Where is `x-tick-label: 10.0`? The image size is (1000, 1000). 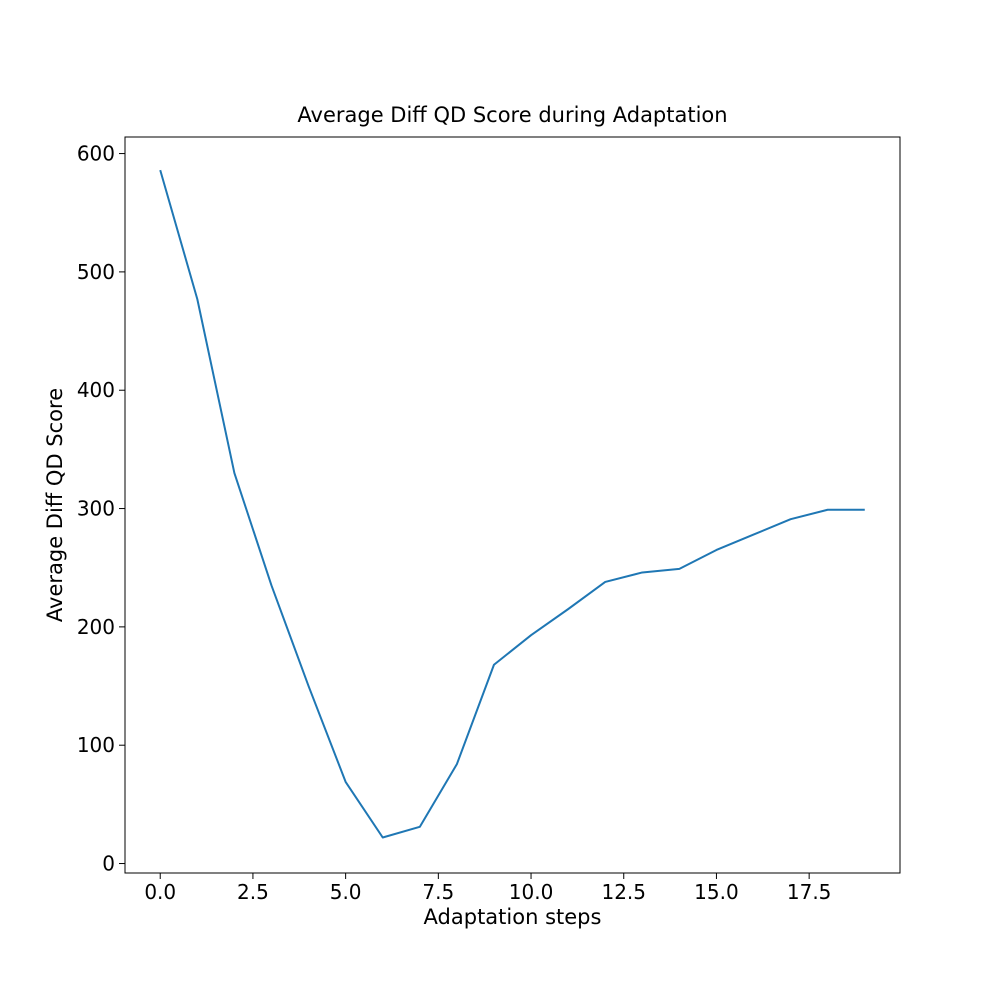 x-tick-label: 10.0 is located at coordinates (531, 892).